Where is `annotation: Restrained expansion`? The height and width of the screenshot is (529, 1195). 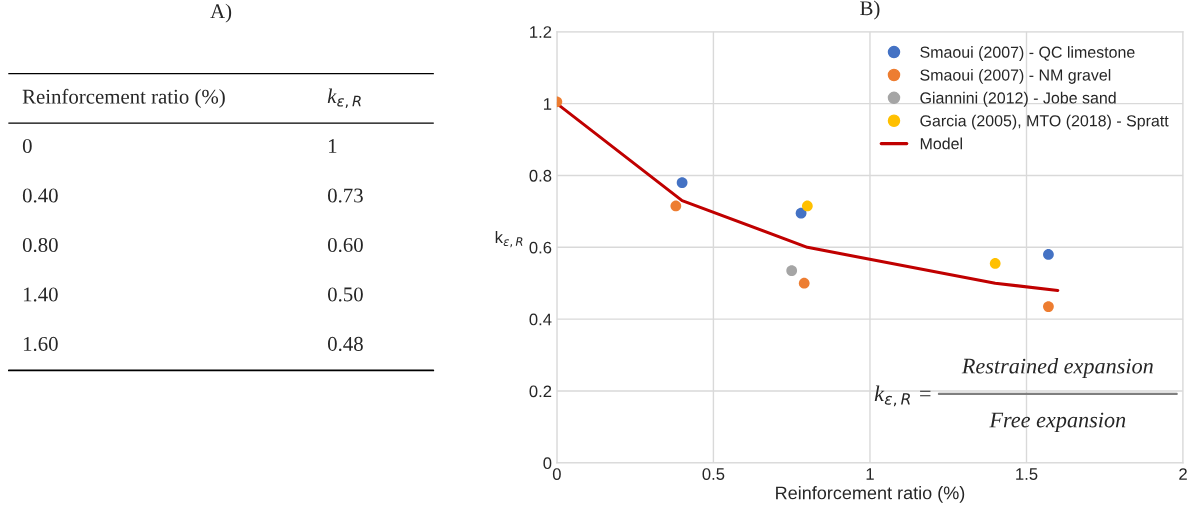 annotation: Restrained expansion is located at coordinates (1057, 368).